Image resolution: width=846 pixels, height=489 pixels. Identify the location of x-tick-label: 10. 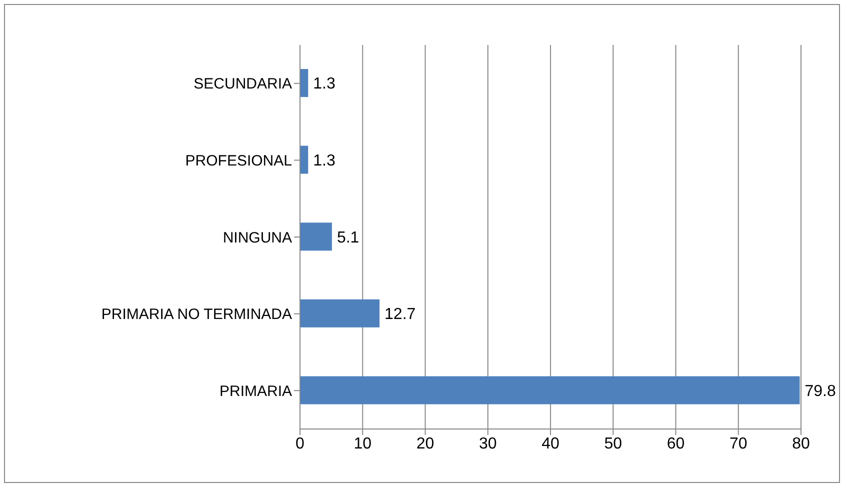
(363, 443).